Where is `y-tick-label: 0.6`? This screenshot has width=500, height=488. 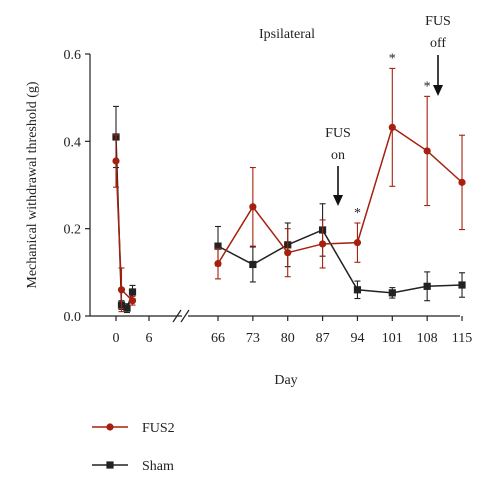
y-tick-label: 0.6 is located at coordinates (73, 55).